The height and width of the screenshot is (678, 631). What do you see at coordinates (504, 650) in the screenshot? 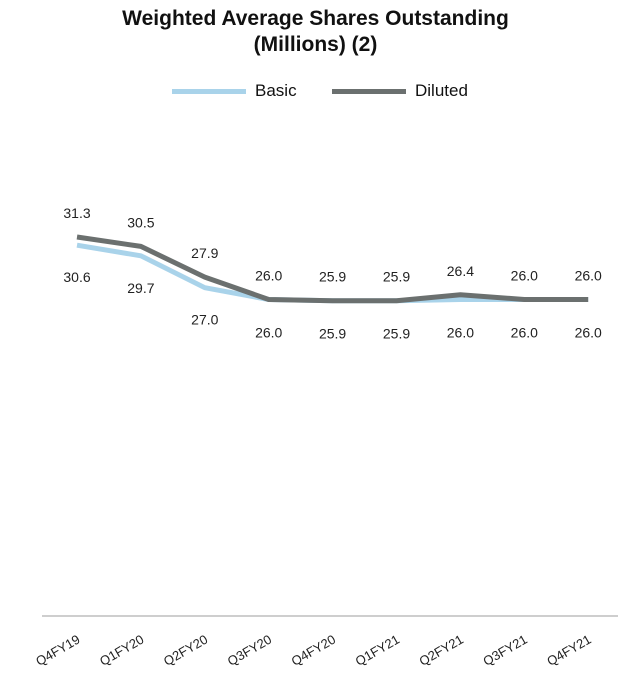
I see `x-tick-label: Q3FY21` at bounding box center [504, 650].